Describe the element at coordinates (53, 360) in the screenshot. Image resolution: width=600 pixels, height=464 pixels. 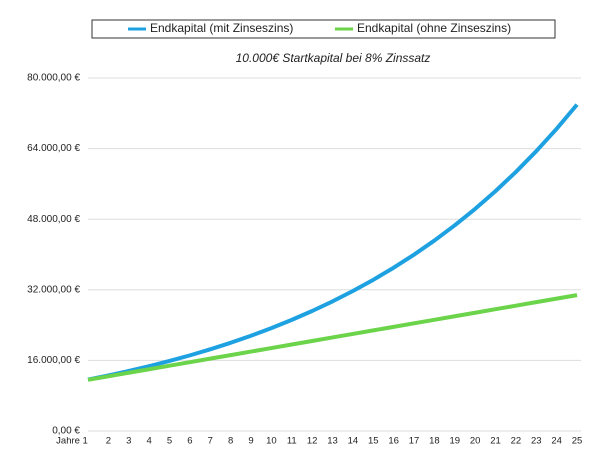
I see `y-tick-label: 16.000,00 €` at that location.